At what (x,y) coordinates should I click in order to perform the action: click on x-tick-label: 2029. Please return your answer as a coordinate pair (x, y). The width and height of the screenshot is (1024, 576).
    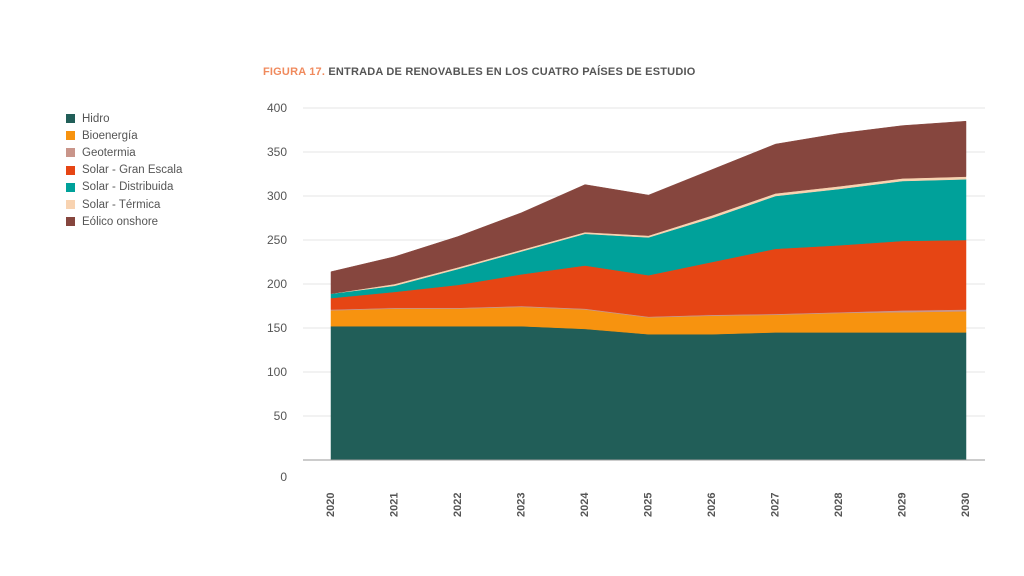
    Looking at the image, I should click on (902, 505).